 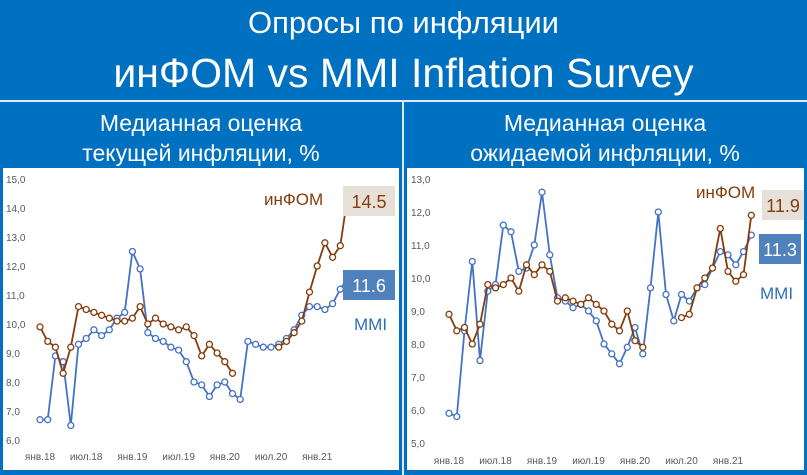 I want to click on x-tick-label: янв.19, so click(x=132, y=457).